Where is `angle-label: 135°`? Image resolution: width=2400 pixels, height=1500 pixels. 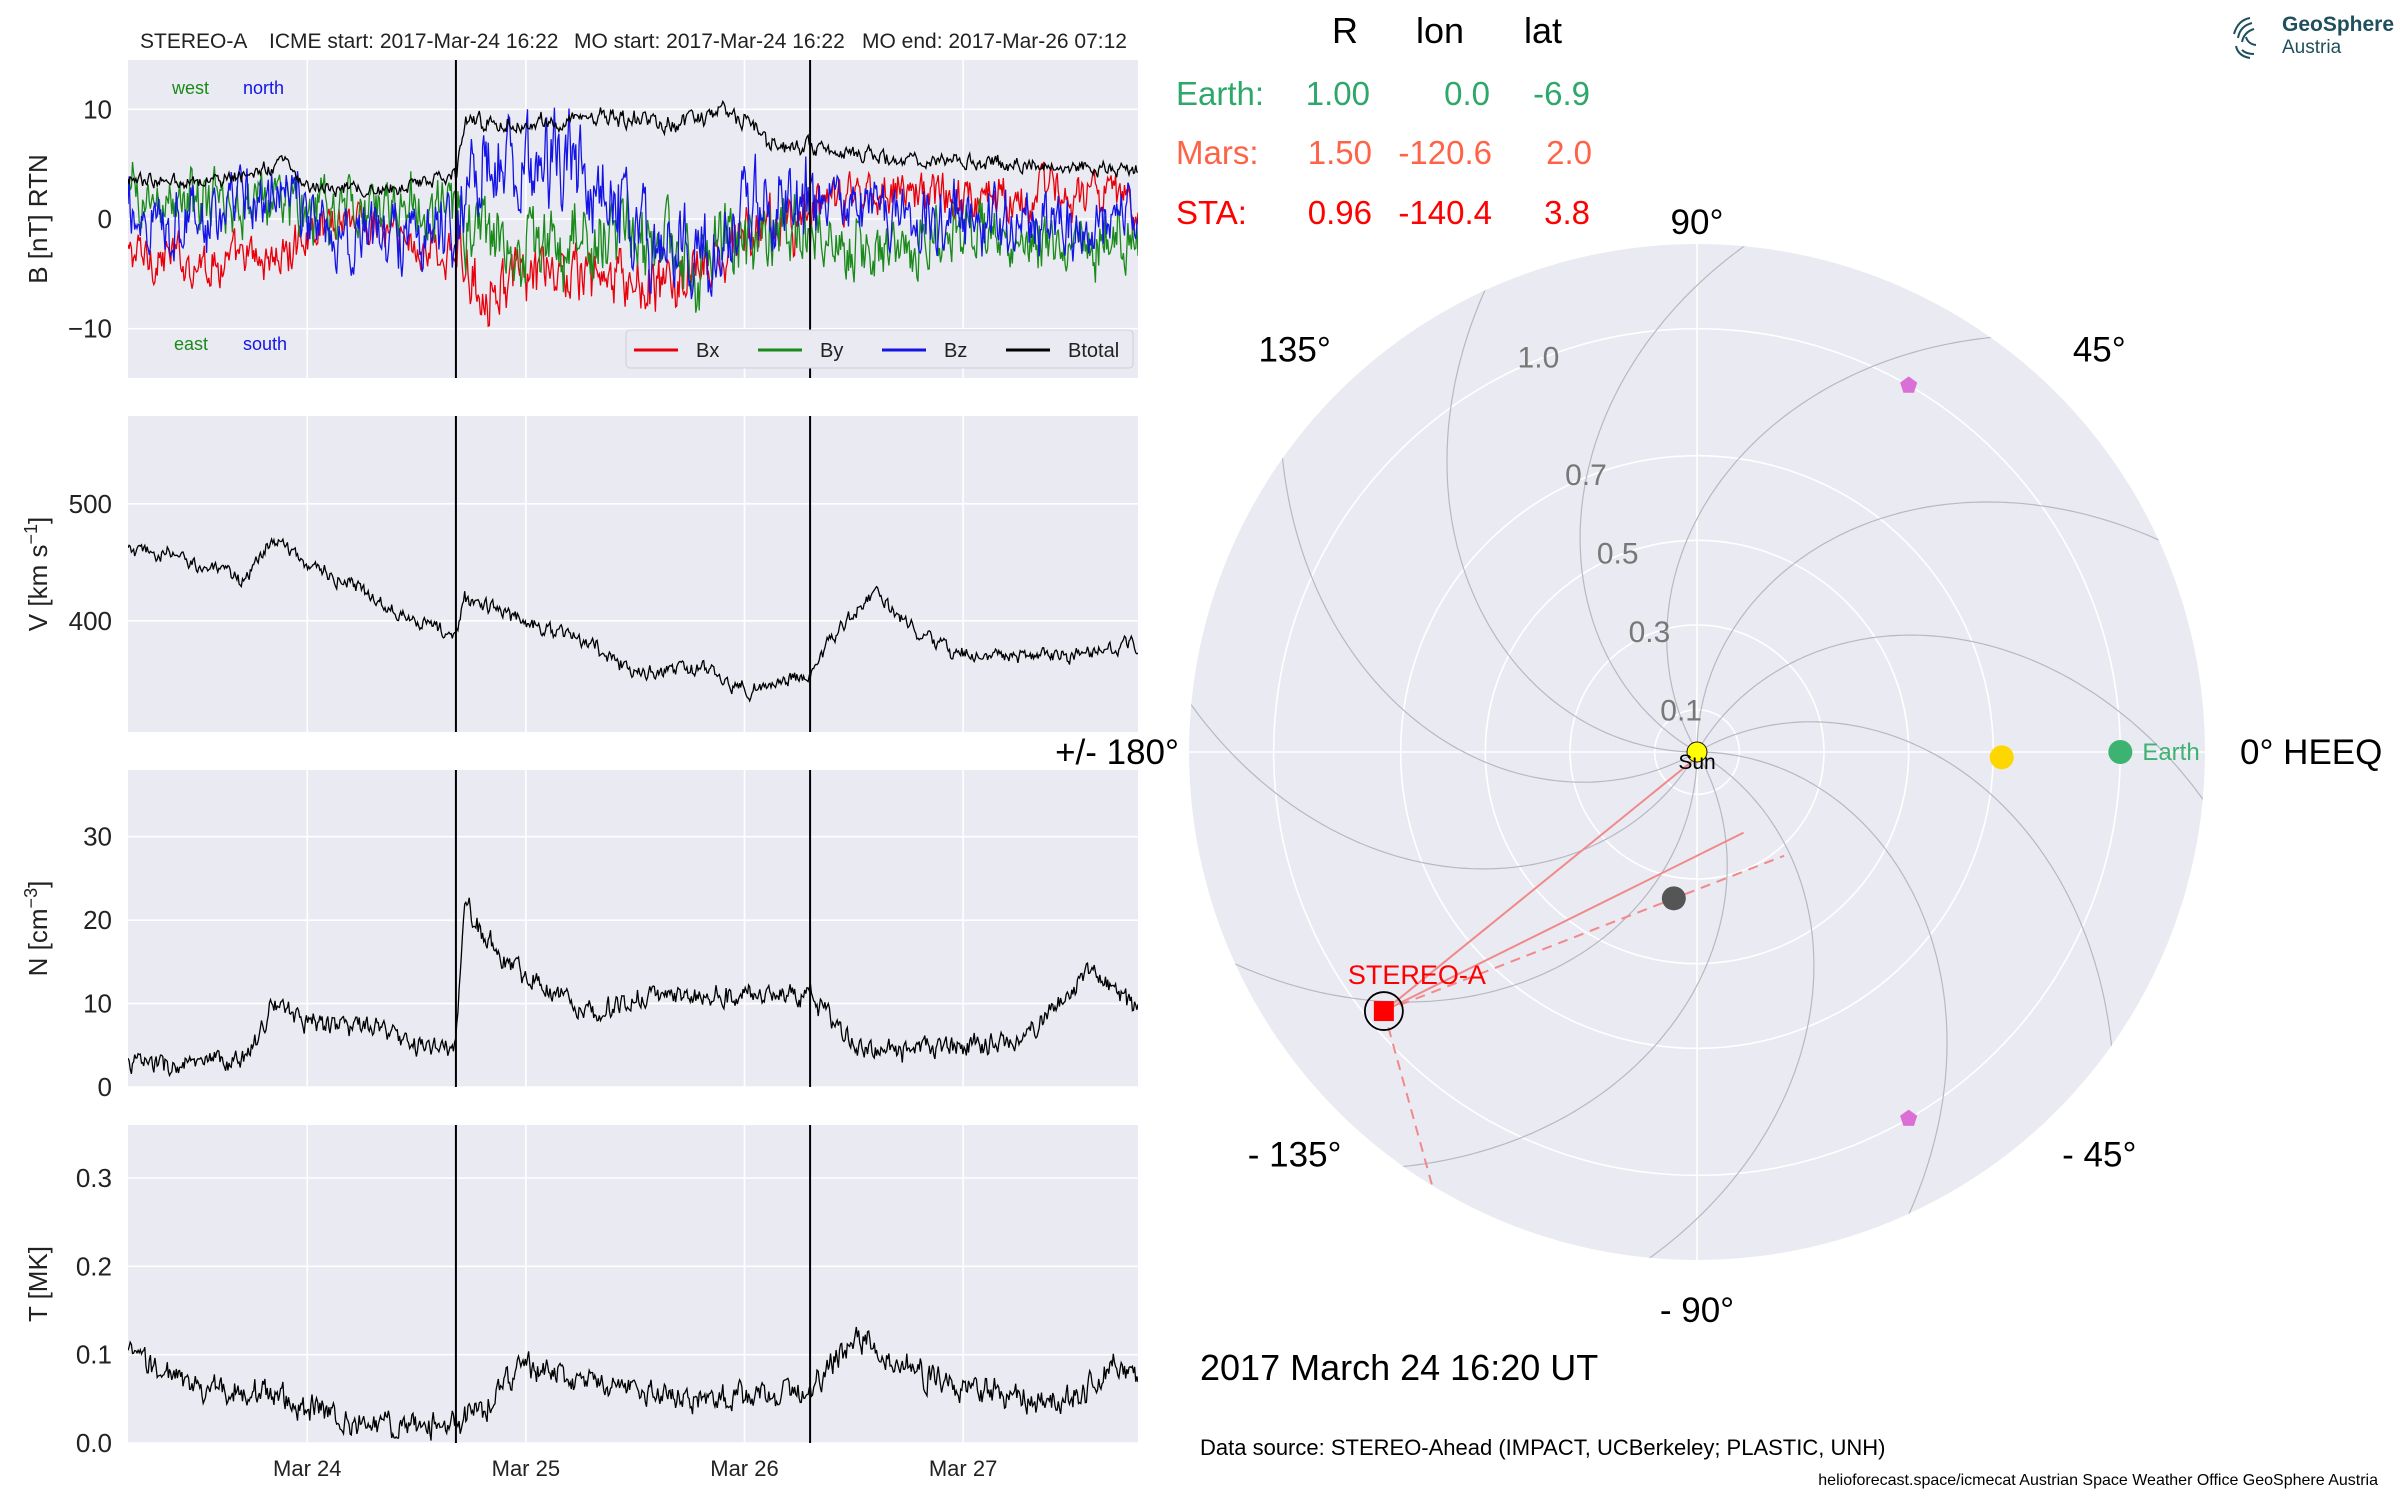 angle-label: 135° is located at coordinates (1294, 350).